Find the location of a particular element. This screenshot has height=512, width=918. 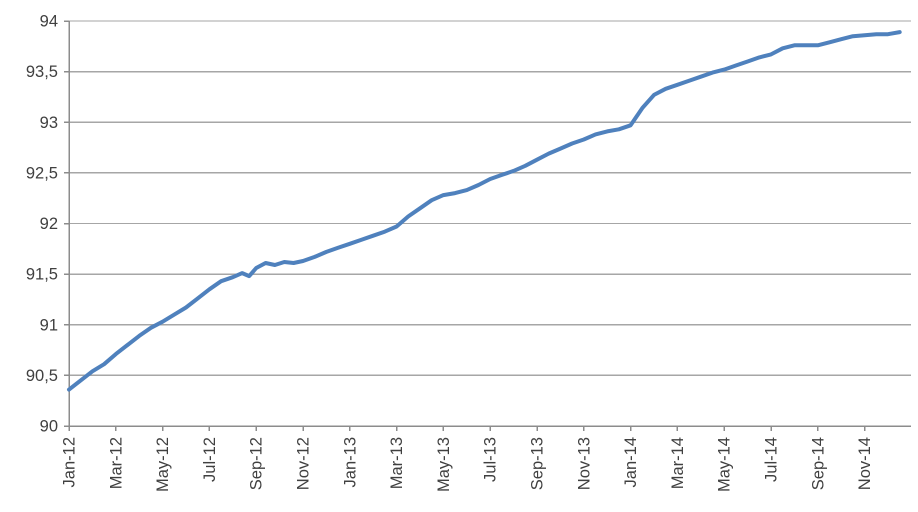

x-tick-label: Mar-13 is located at coordinates (397, 463).